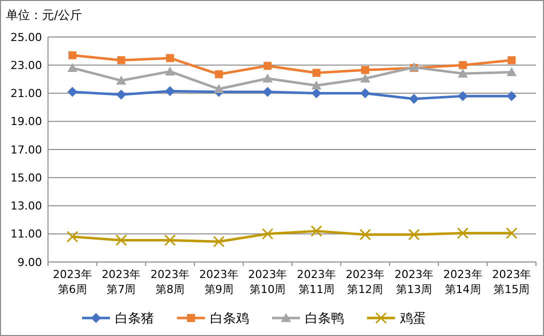 This screenshot has width=544, height=336. What do you see at coordinates (121, 282) in the screenshot?
I see `x-tick-label: 2023年第7周` at bounding box center [121, 282].